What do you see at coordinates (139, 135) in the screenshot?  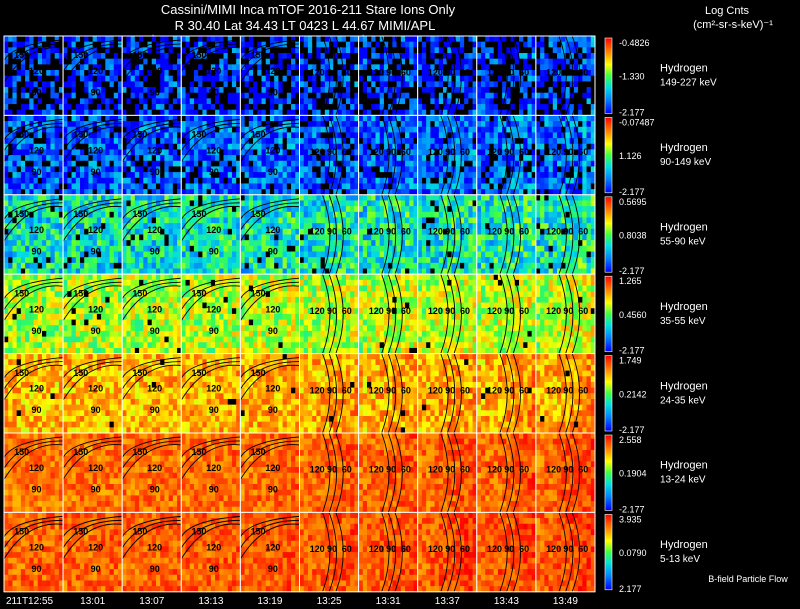 I see `contour-label: 150` at bounding box center [139, 135].